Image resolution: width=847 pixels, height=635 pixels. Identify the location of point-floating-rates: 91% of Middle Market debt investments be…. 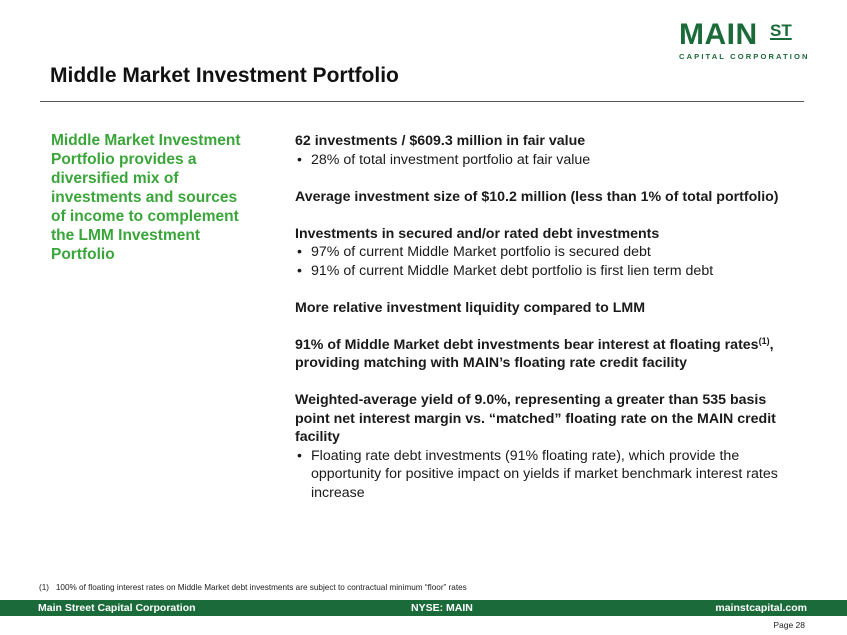
(545, 354).